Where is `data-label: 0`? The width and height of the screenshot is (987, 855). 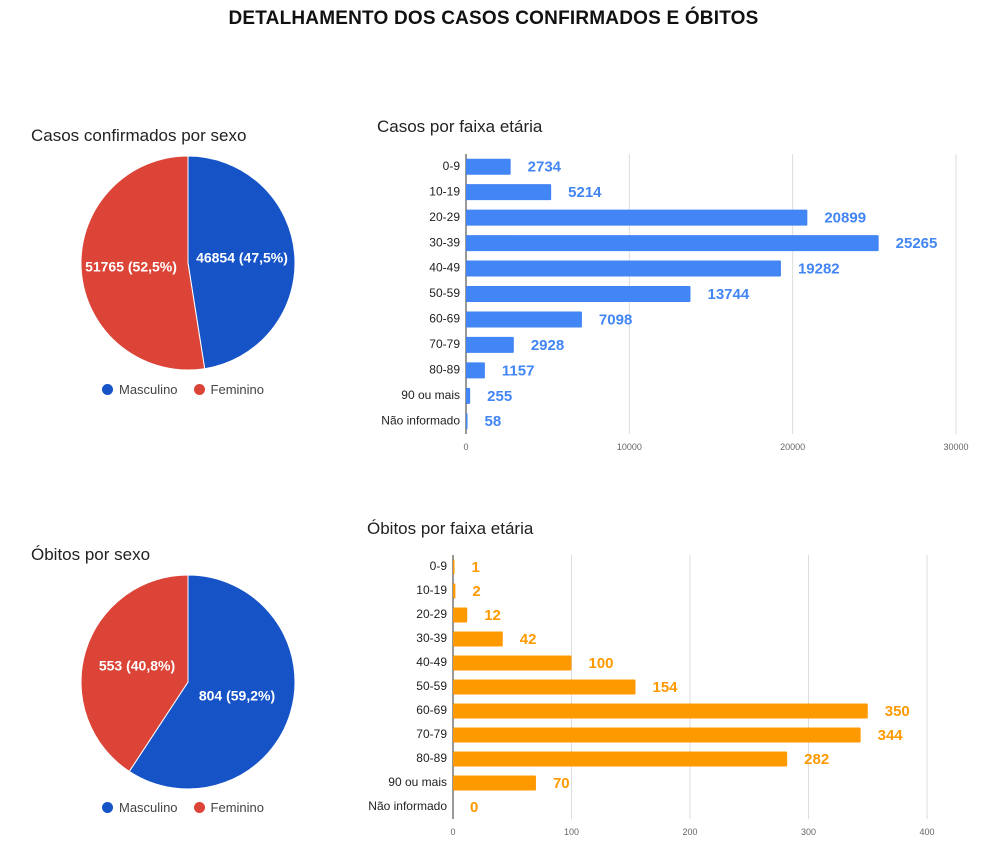 data-label: 0 is located at coordinates (474, 807).